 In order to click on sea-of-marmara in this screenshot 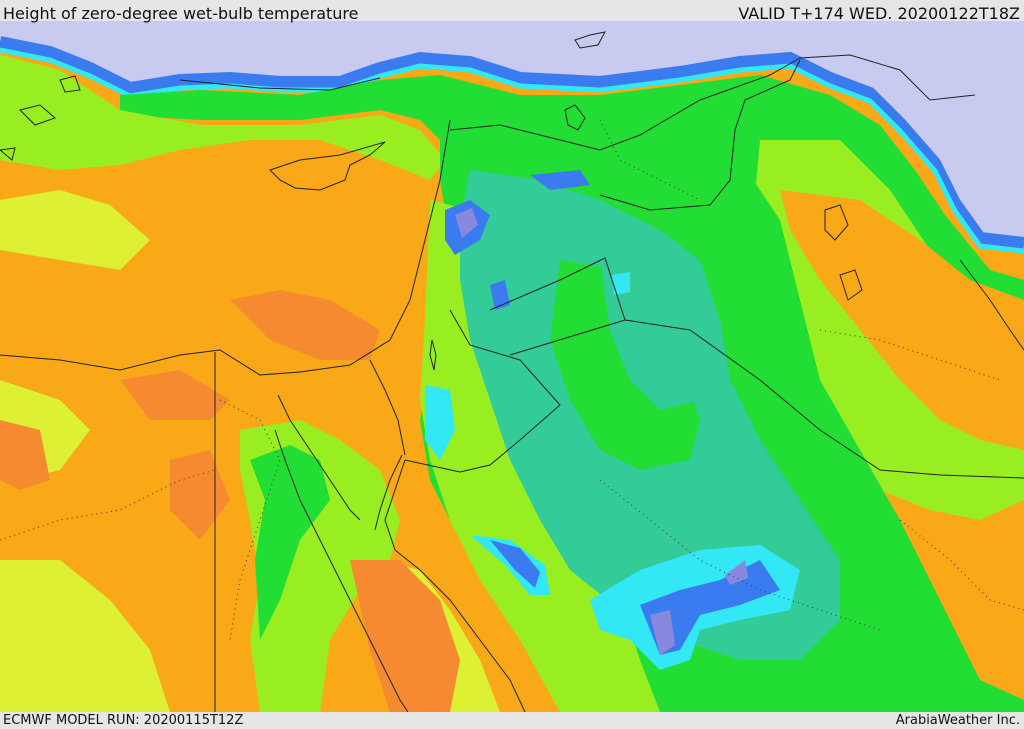, I will do `click(590, 40)`.